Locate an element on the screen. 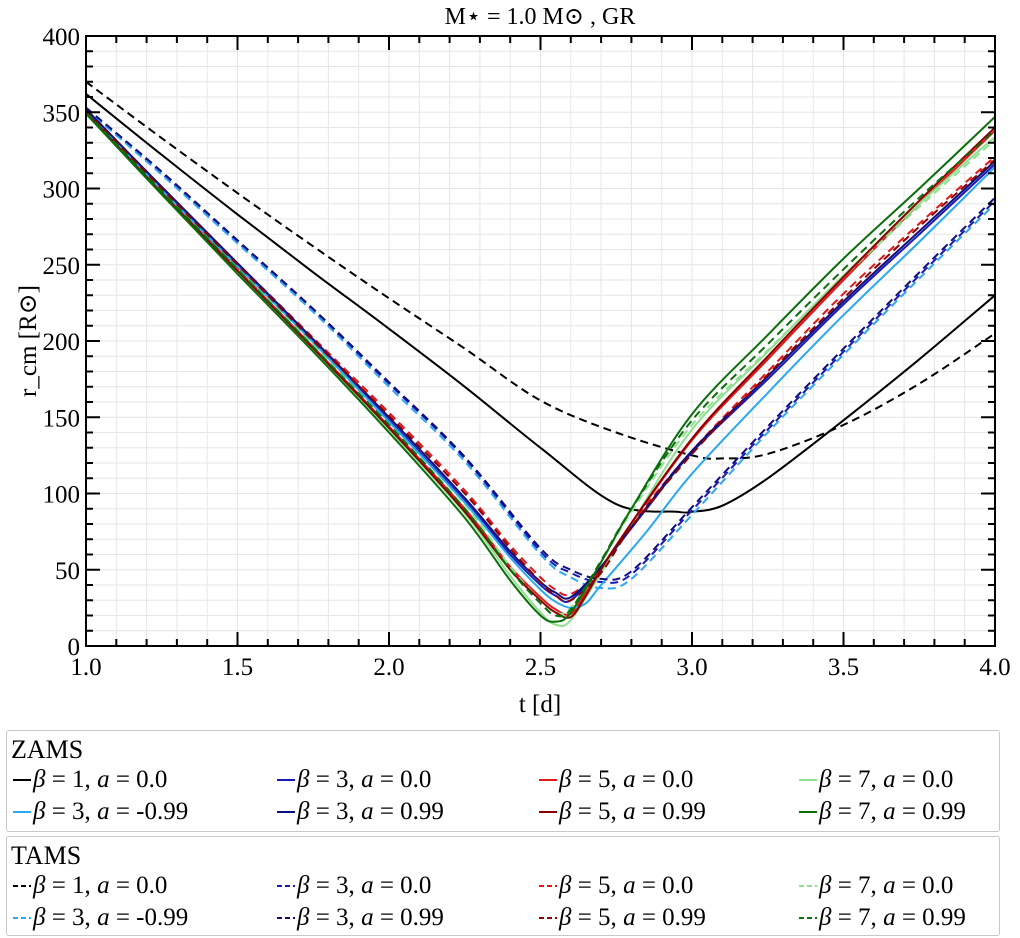 This screenshot has height=938, width=1020. y-tick-label: 50 is located at coordinates (67, 571).